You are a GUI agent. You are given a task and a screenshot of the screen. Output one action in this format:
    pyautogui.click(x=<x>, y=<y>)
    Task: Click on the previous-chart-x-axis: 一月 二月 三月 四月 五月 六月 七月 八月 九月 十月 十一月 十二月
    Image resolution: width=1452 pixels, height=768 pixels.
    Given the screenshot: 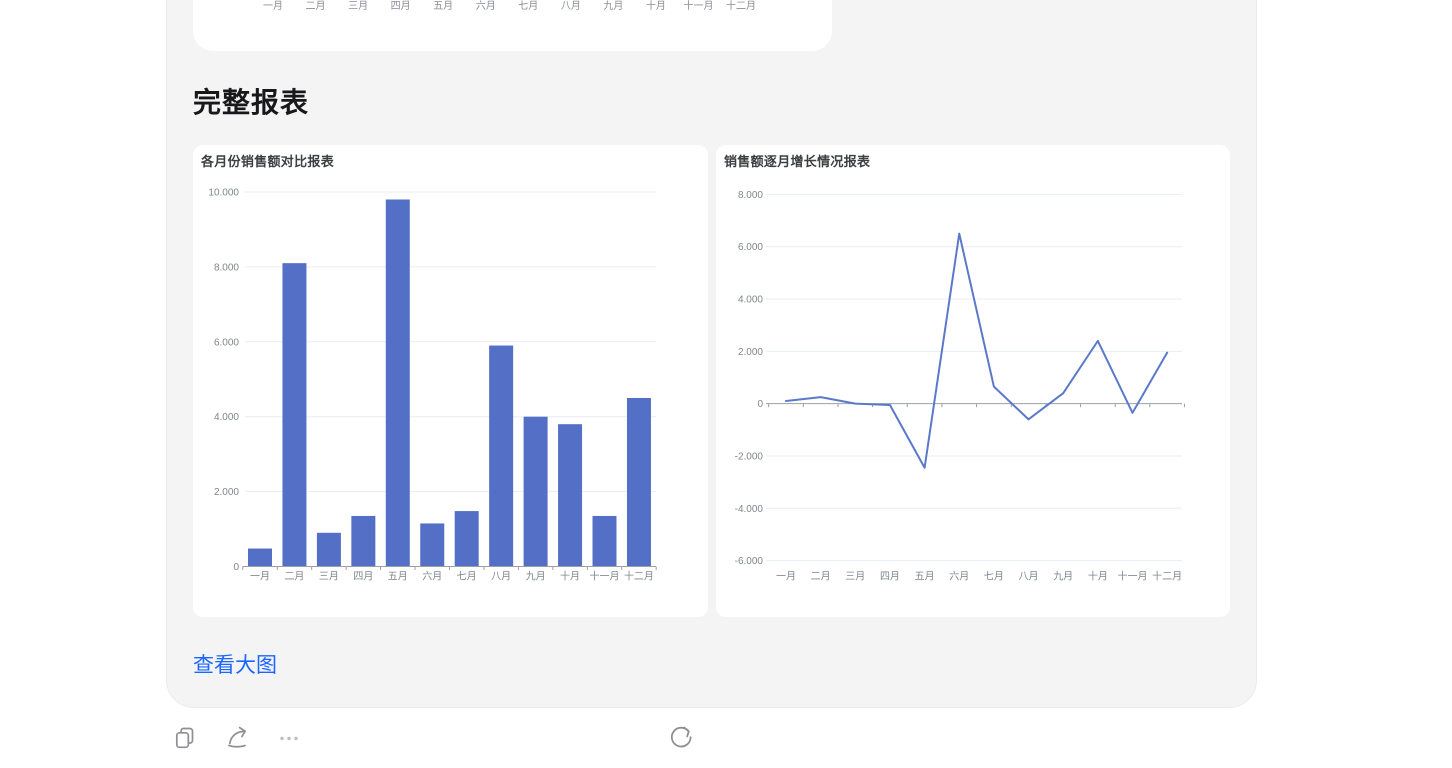 What is the action you would take?
    pyautogui.click(x=512, y=25)
    